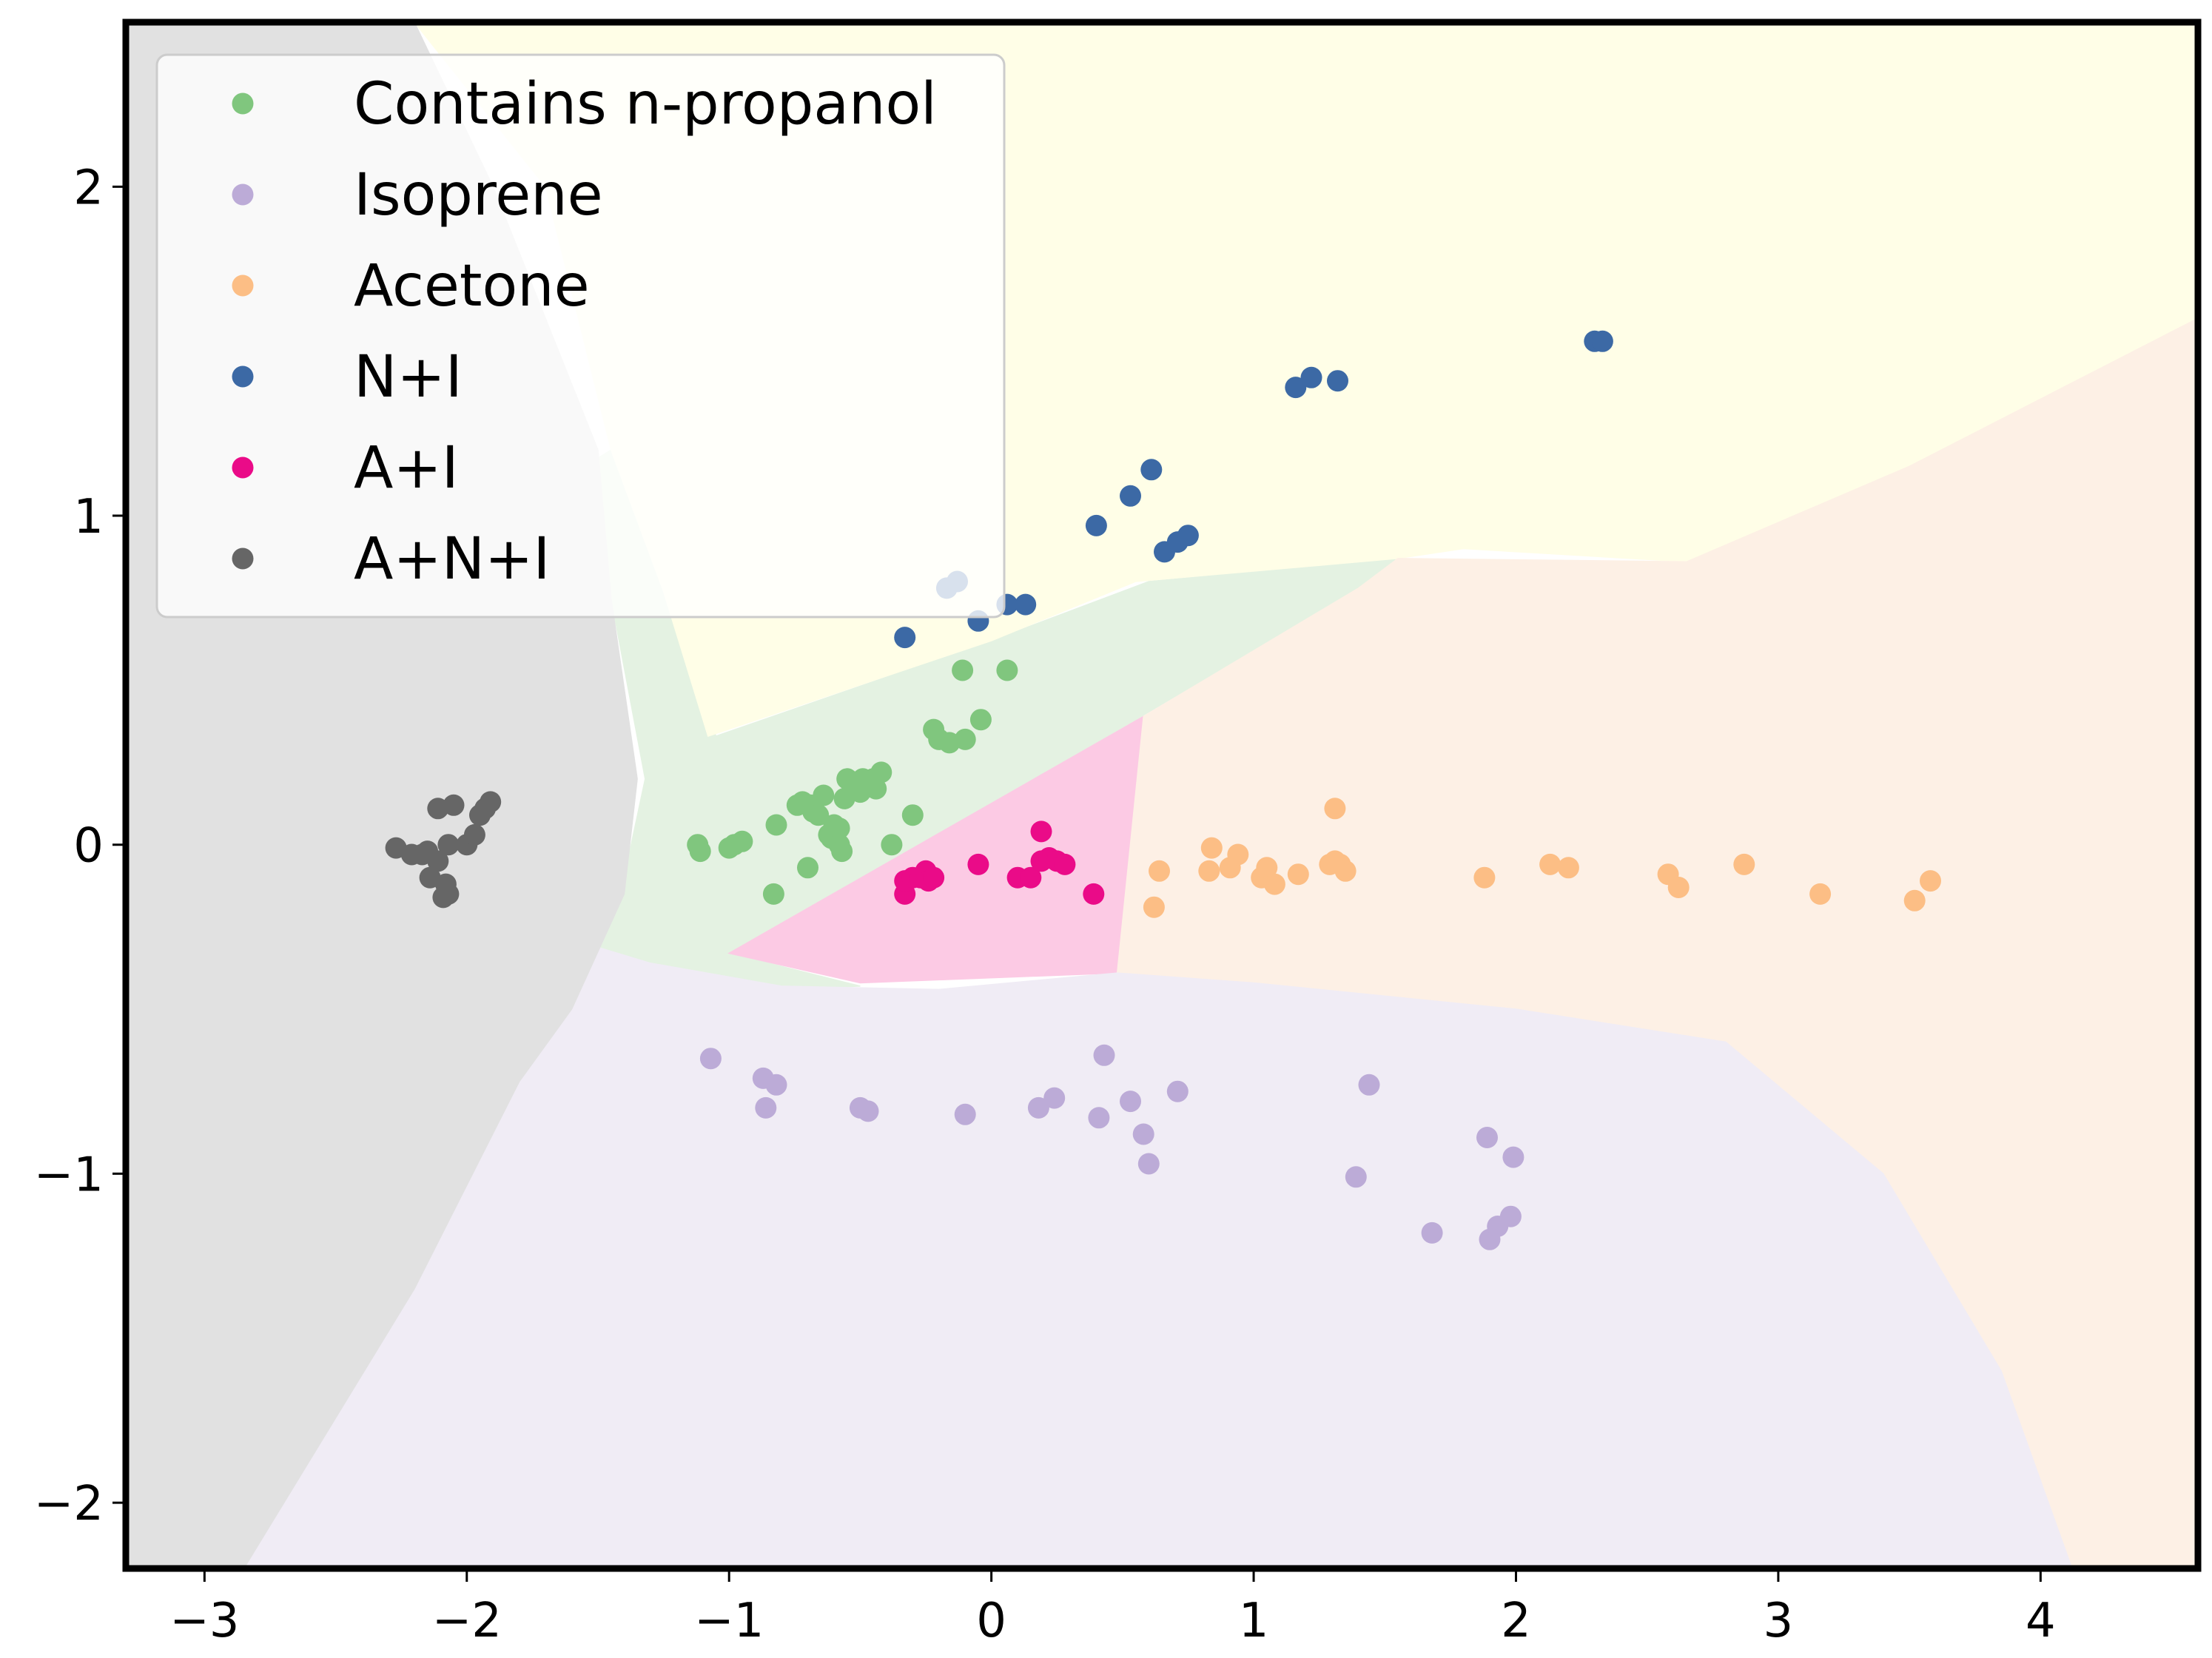 The image size is (2212, 1658). I want to click on legend-marker-contains-n-propanol, so click(243, 103).